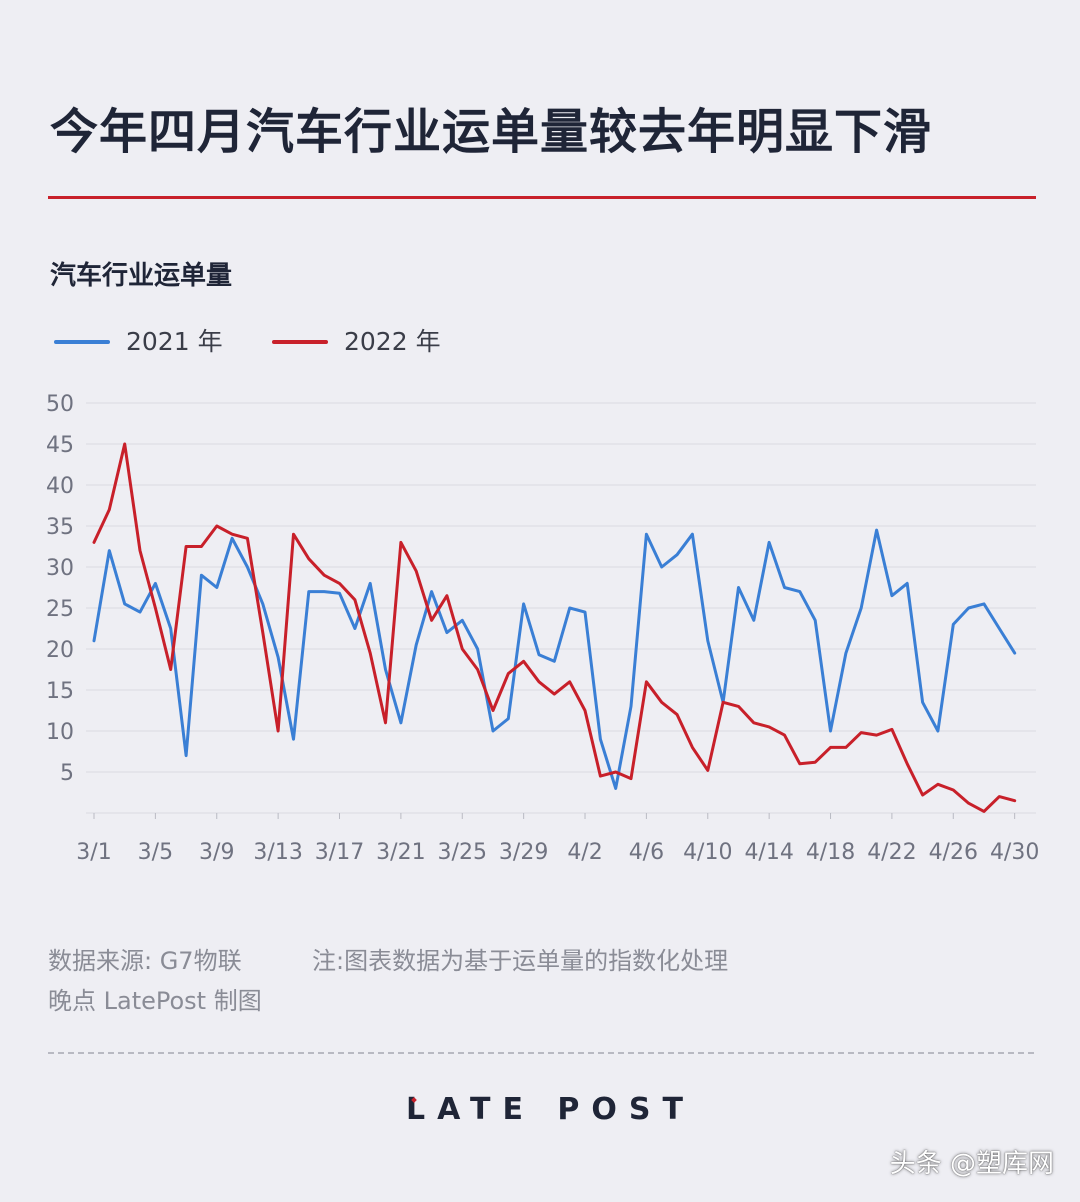  Describe the element at coordinates (155, 1001) in the screenshot. I see `credit-text: 晚点 LatePost 制图` at that location.